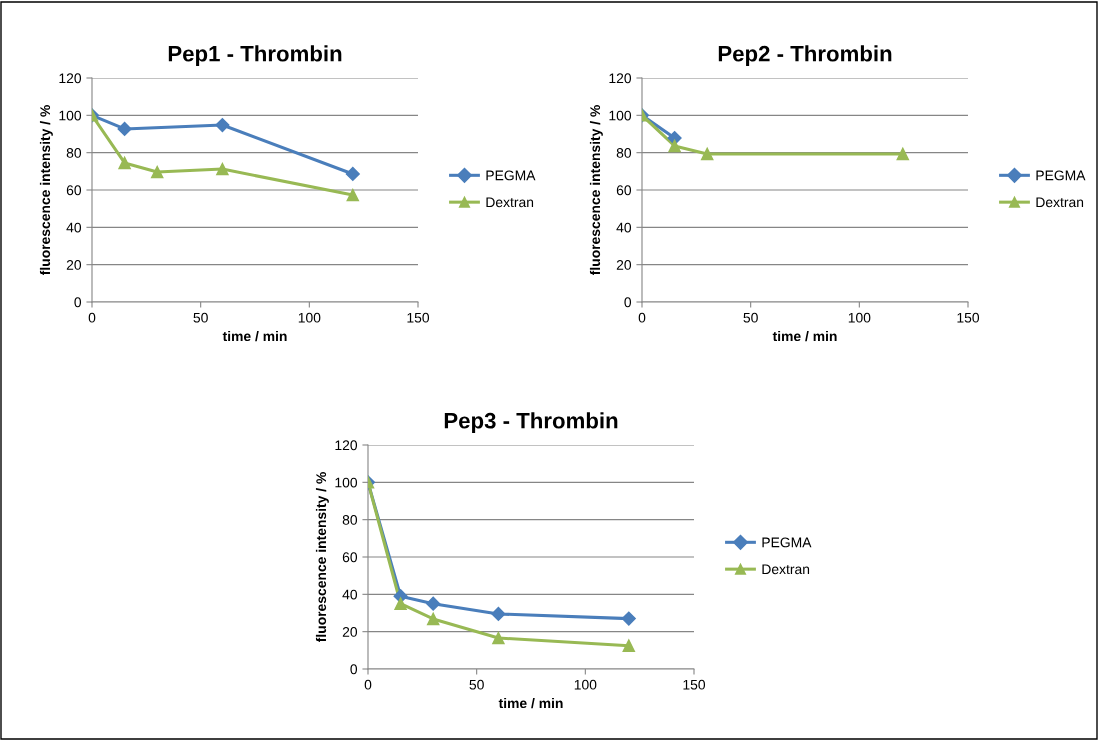 This screenshot has width=1099, height=740. Describe the element at coordinates (805, 55) in the screenshot. I see `chart-title: Pep2 - Thrombin` at that location.